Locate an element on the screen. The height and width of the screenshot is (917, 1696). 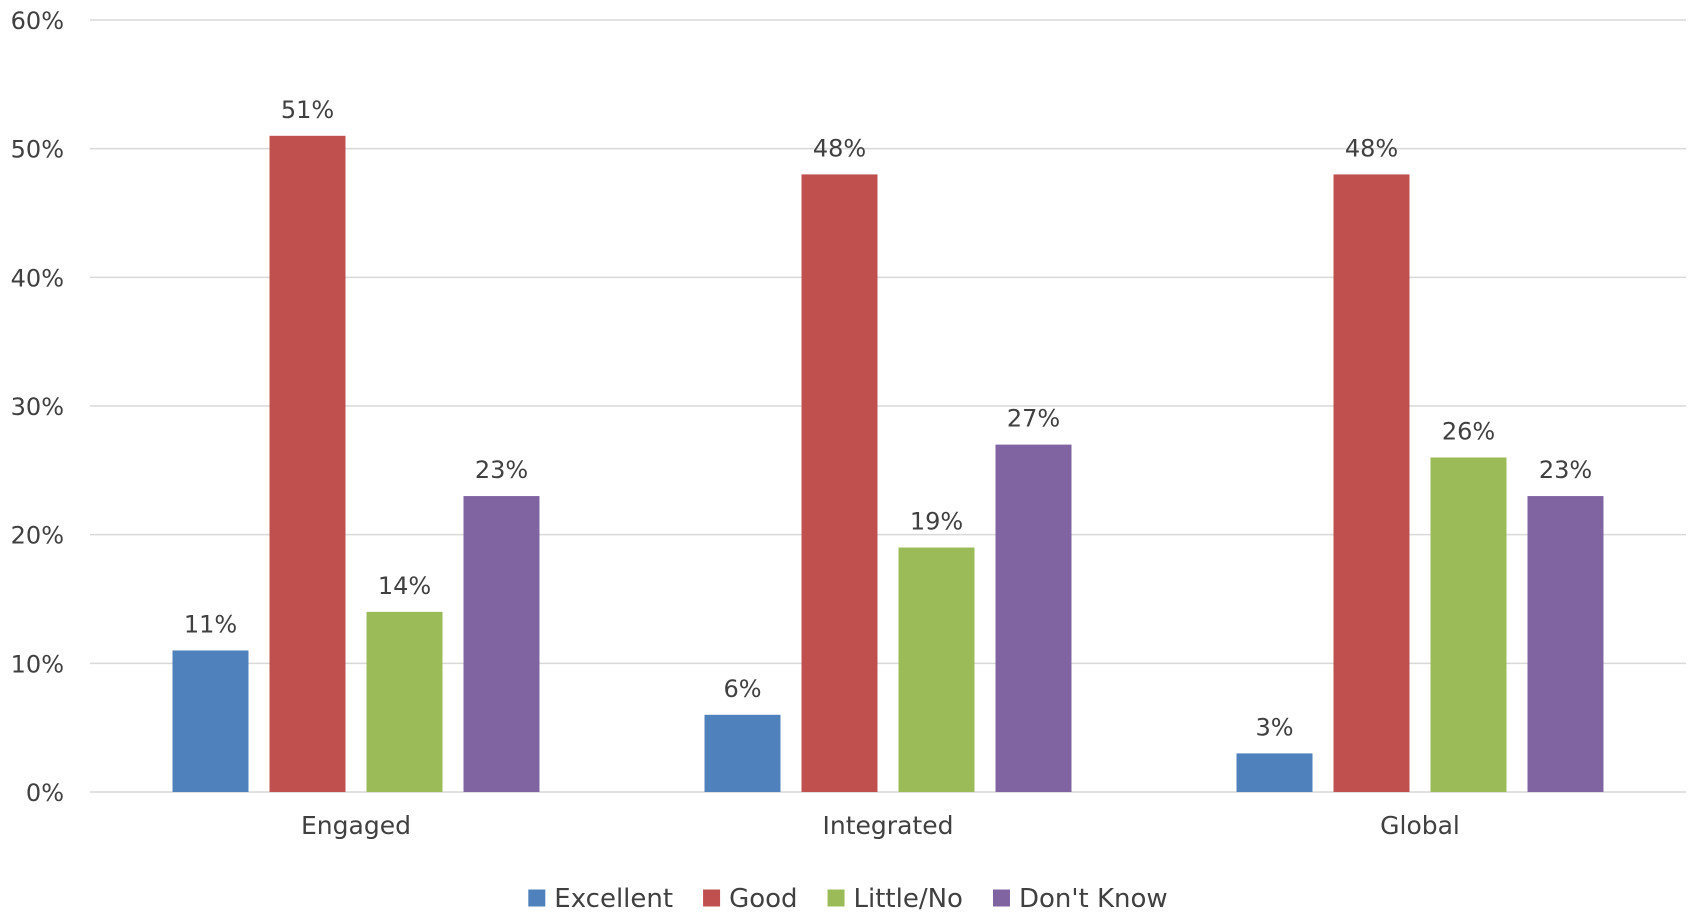
legend-item-good: Good is located at coordinates (750, 899).